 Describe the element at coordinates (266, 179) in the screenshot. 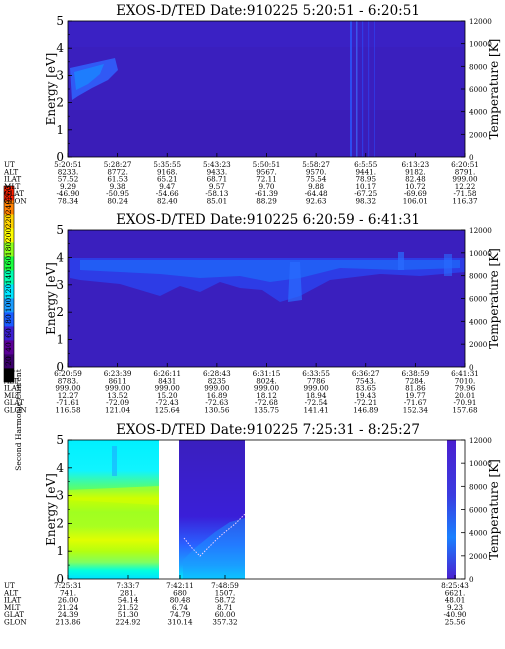

I see `orbit-cell: 72.11` at that location.